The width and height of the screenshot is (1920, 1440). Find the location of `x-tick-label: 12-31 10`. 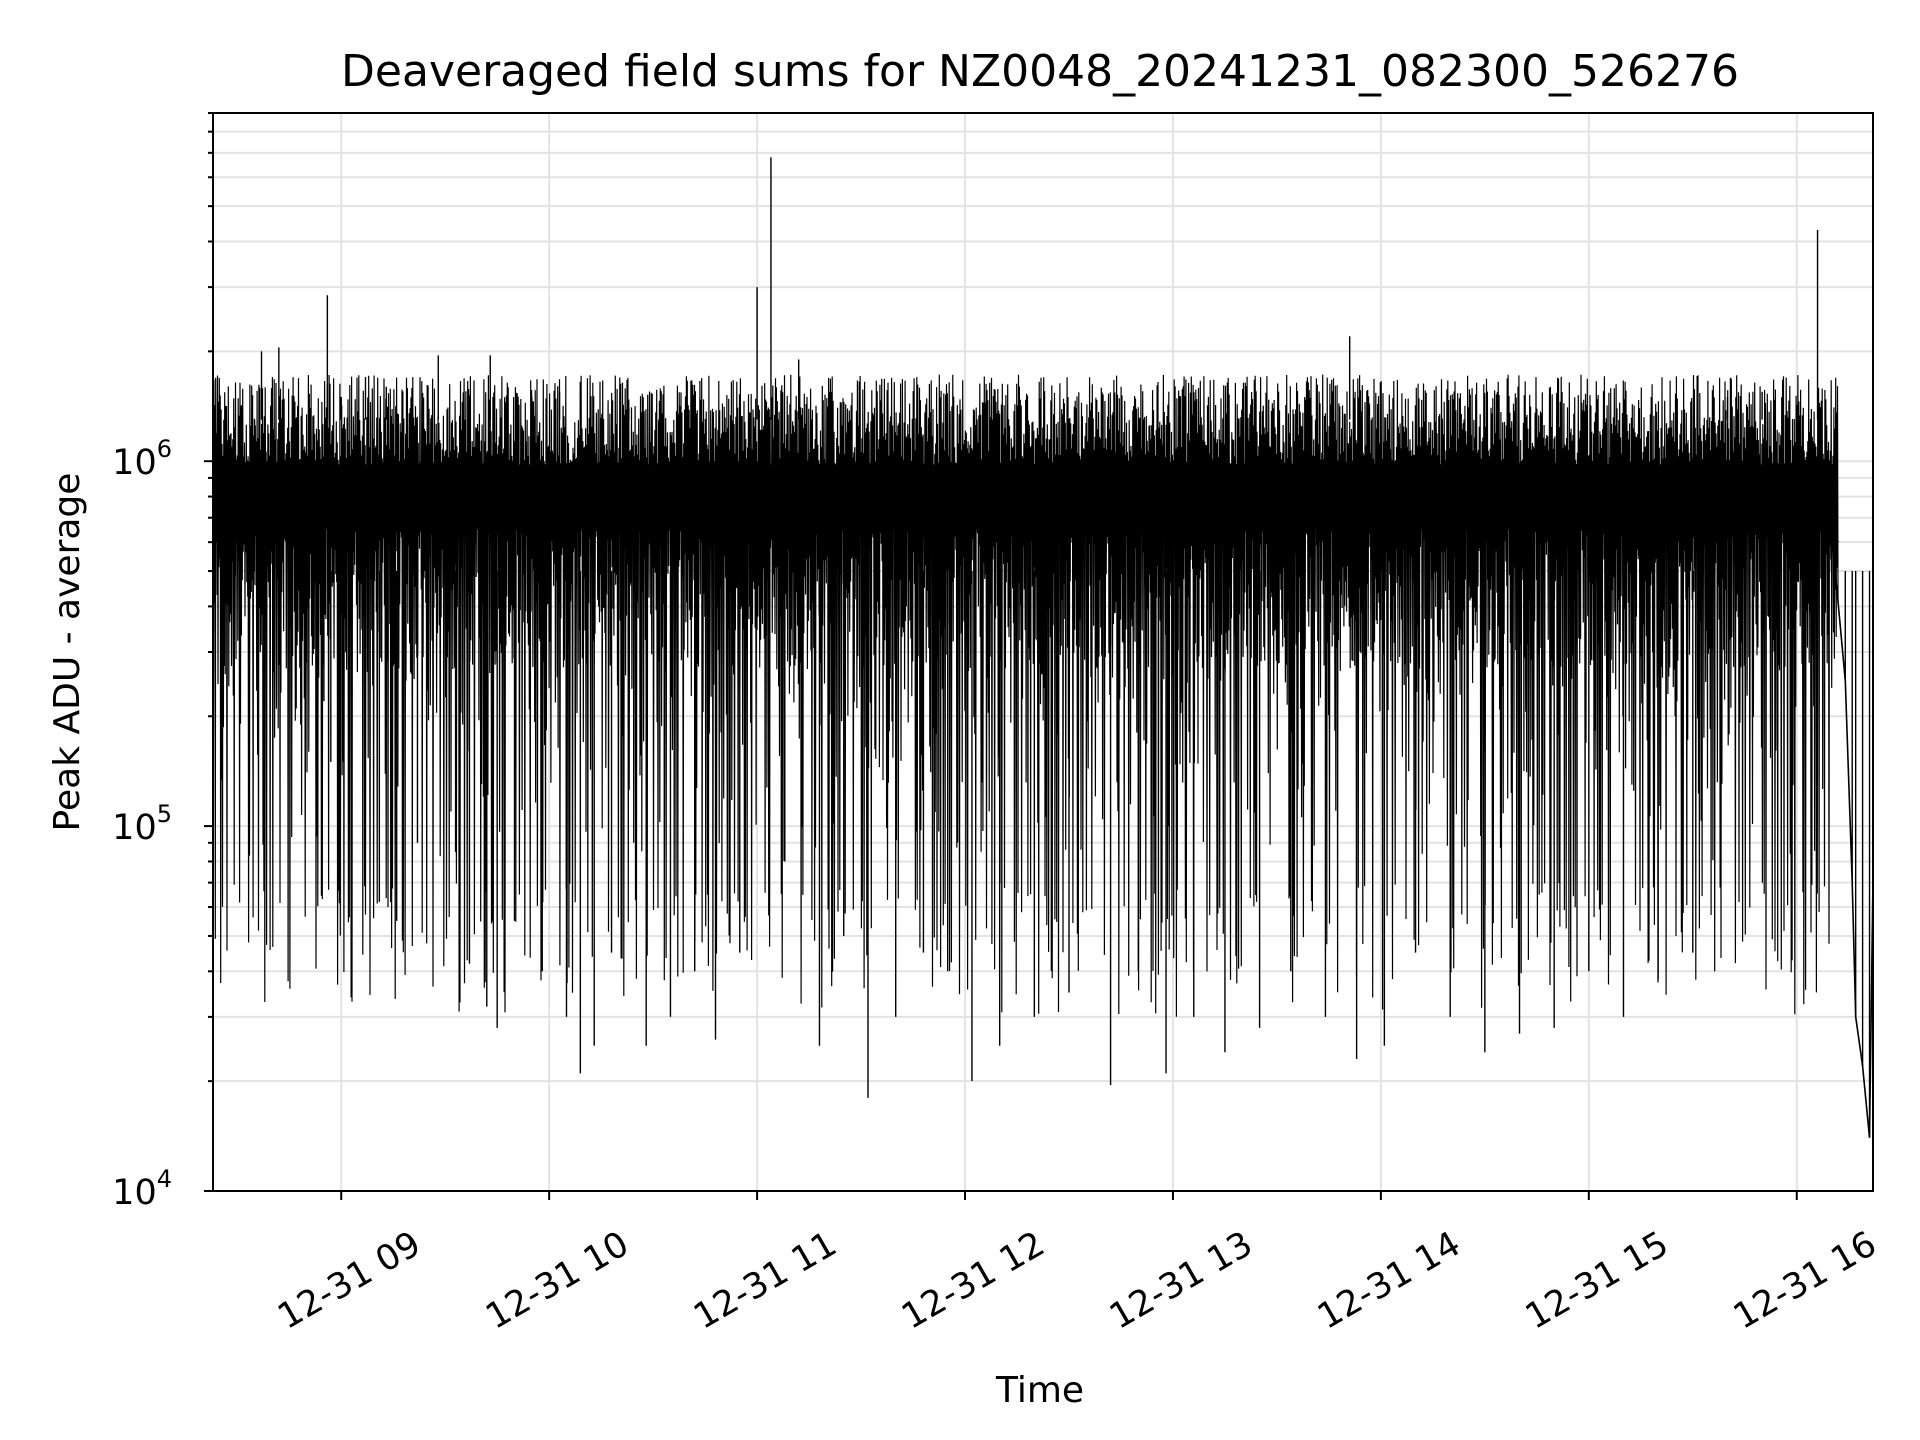

x-tick-label: 12-31 10 is located at coordinates (557, 1280).